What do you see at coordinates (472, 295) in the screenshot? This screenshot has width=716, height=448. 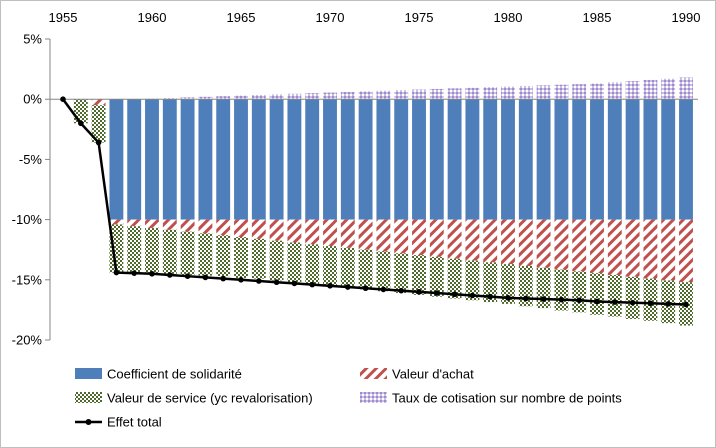 I see `point-1978` at bounding box center [472, 295].